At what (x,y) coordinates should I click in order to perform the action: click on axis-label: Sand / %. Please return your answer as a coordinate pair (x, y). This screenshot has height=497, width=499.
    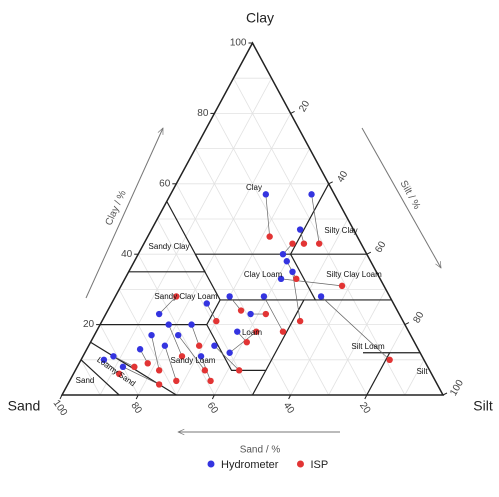
    Looking at the image, I should click on (260, 450).